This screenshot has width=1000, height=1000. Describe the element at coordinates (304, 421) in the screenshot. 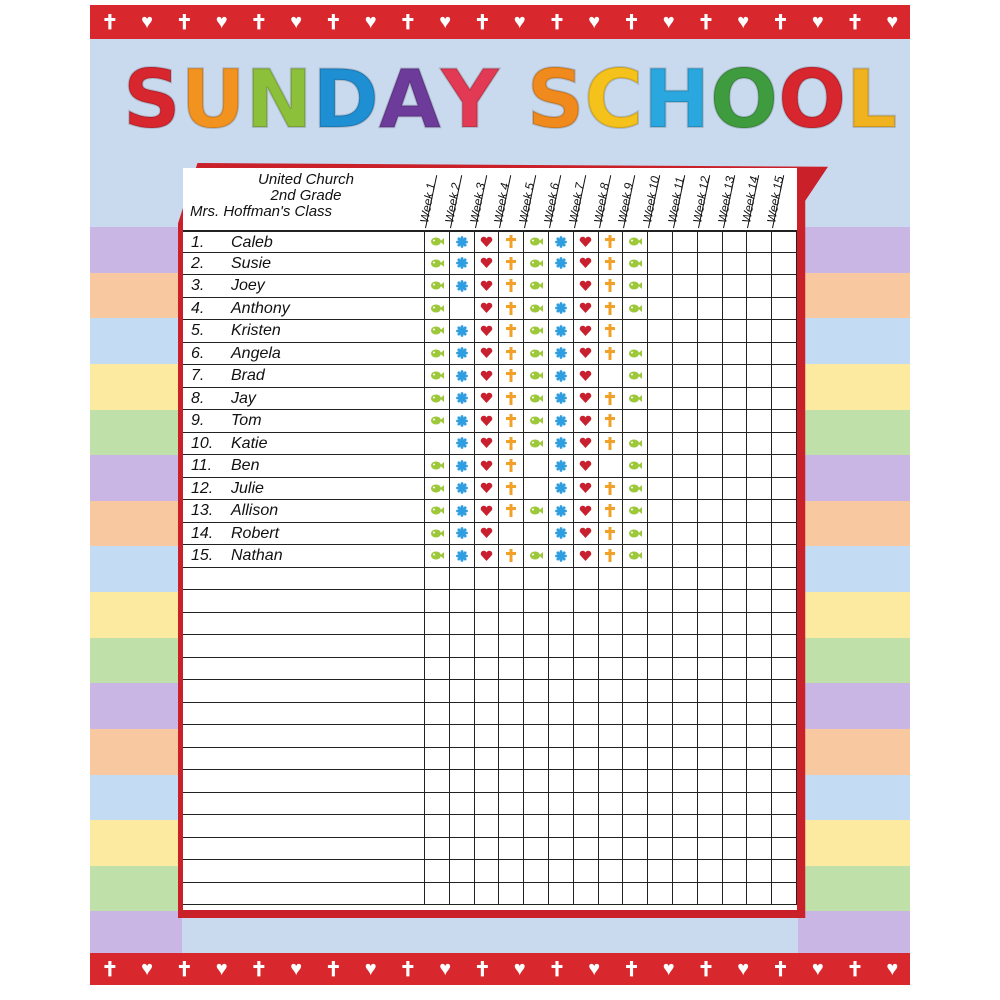

I see `student-name-cell: 9. Tom` at that location.